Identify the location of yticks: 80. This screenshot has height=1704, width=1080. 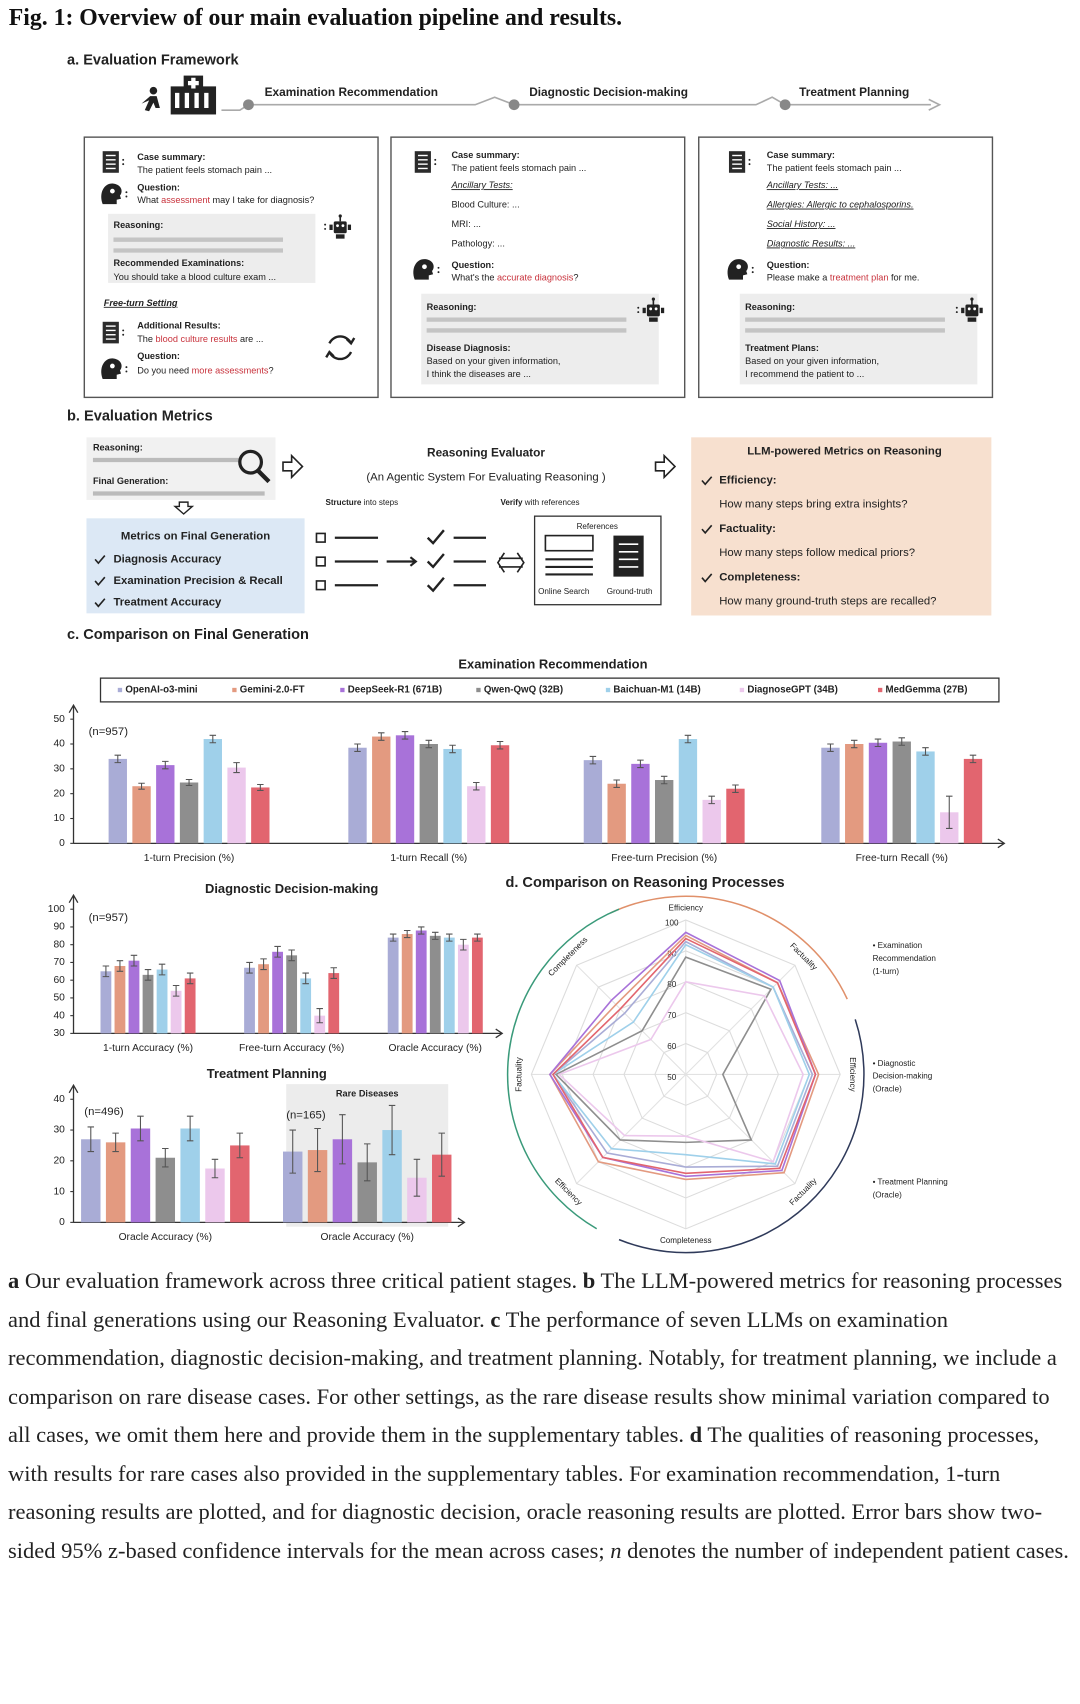
(59, 944).